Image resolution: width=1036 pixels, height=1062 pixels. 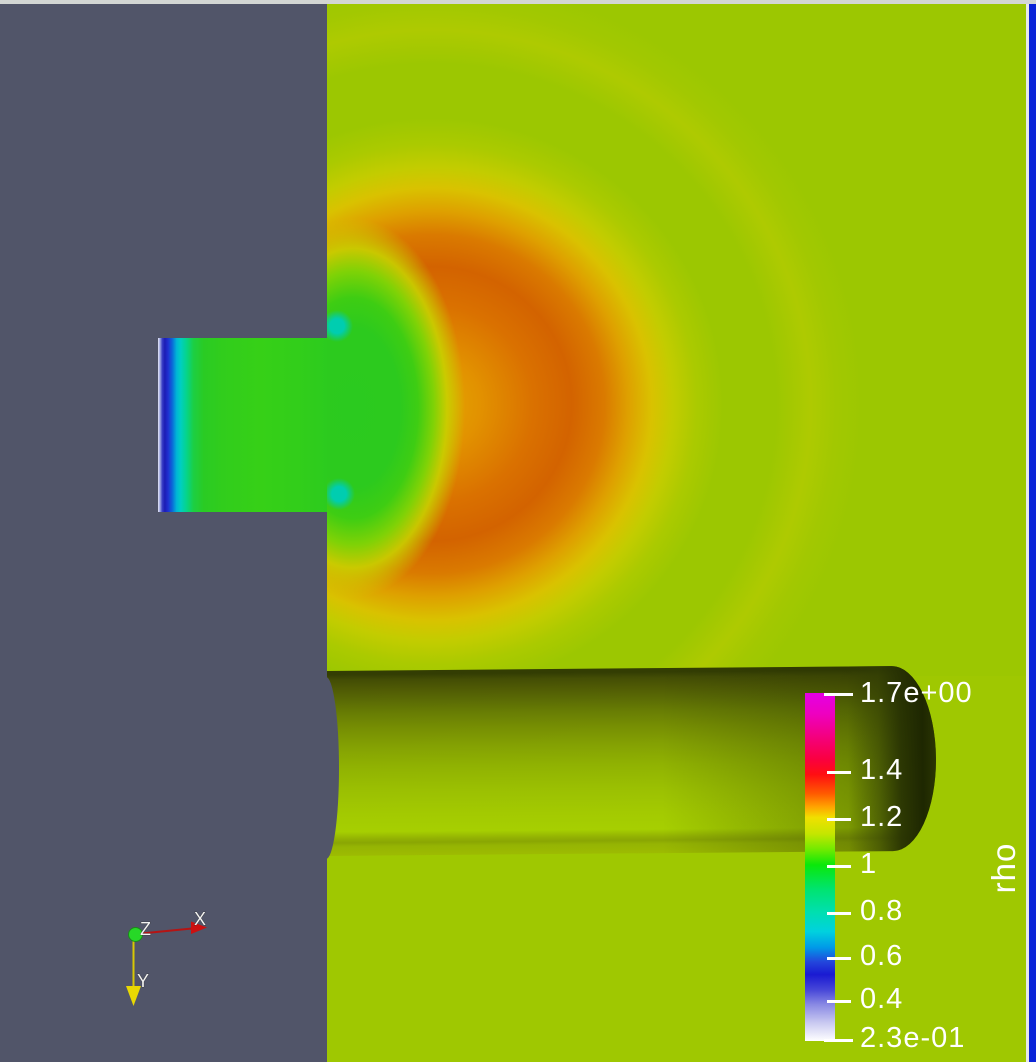 I want to click on colorbar-tick-label: 1, so click(x=869, y=864).